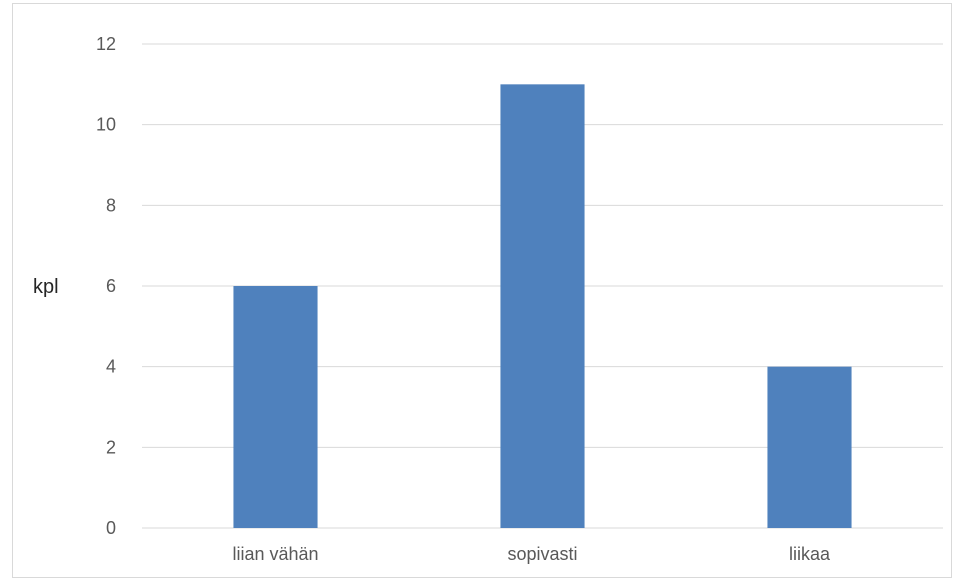 The image size is (960, 585). I want to click on x-tick-label: liian vähän, so click(275, 554).